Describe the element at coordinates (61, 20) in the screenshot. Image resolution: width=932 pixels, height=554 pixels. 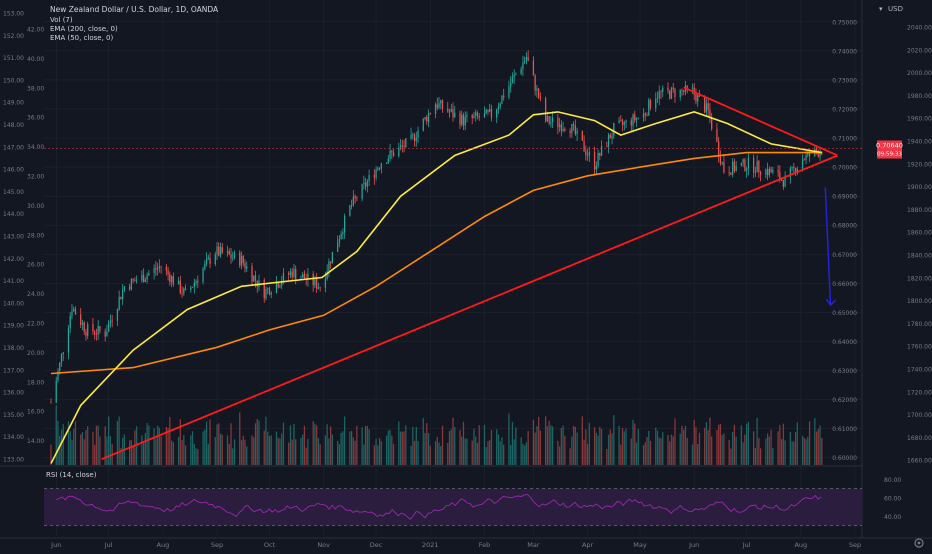
I see `indicator-label-vol: Vol (7)` at that location.